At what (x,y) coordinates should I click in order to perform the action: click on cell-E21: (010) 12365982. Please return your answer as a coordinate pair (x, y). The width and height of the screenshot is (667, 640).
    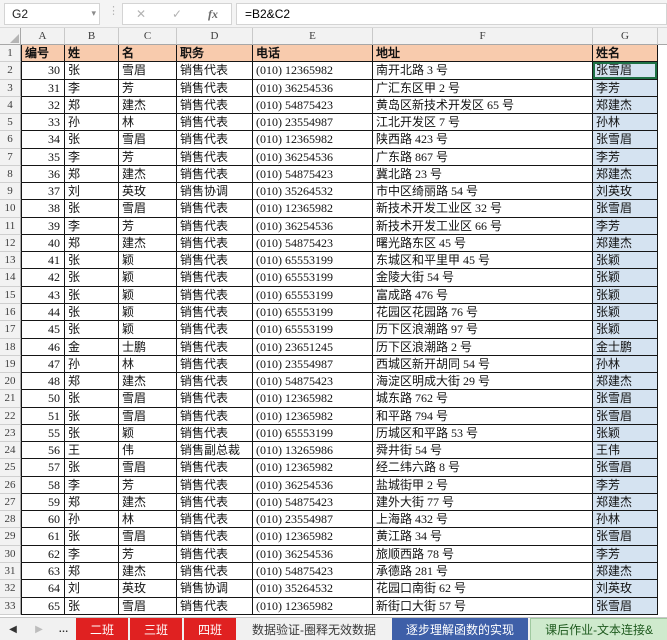
    Looking at the image, I should click on (313, 399).